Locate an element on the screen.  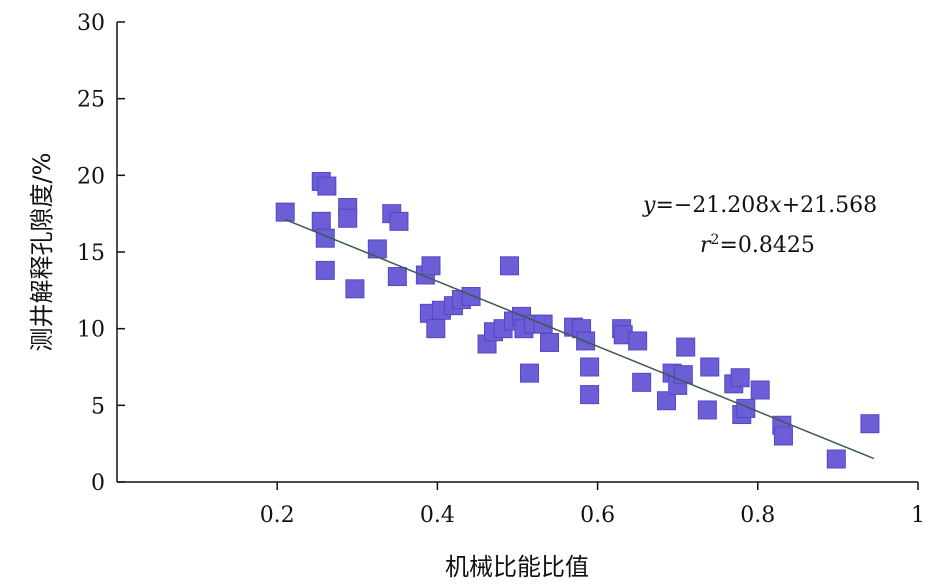
r-squared: r2=0.8425 is located at coordinates (757, 245).